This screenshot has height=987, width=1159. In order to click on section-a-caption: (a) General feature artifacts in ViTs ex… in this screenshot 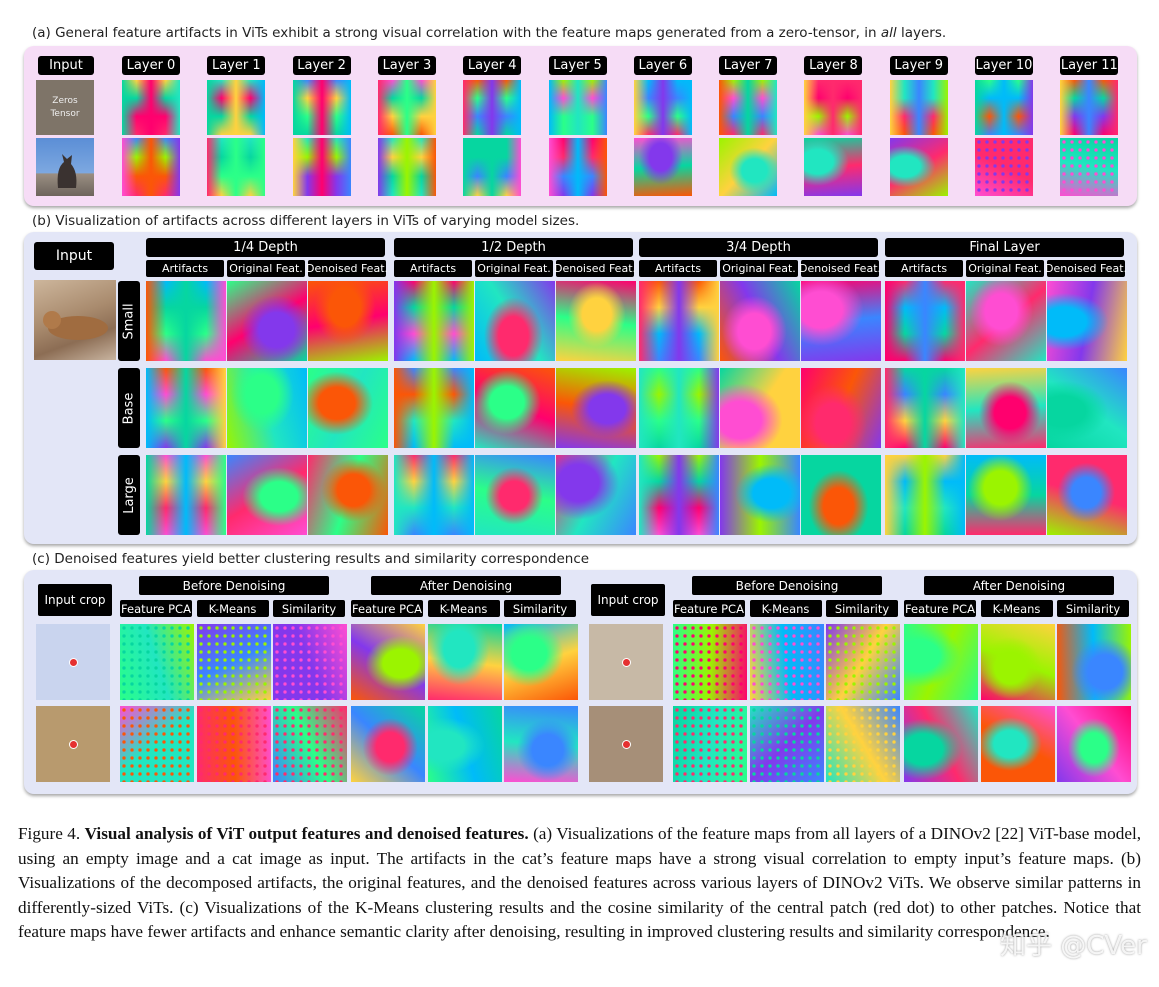, I will do `click(489, 33)`.